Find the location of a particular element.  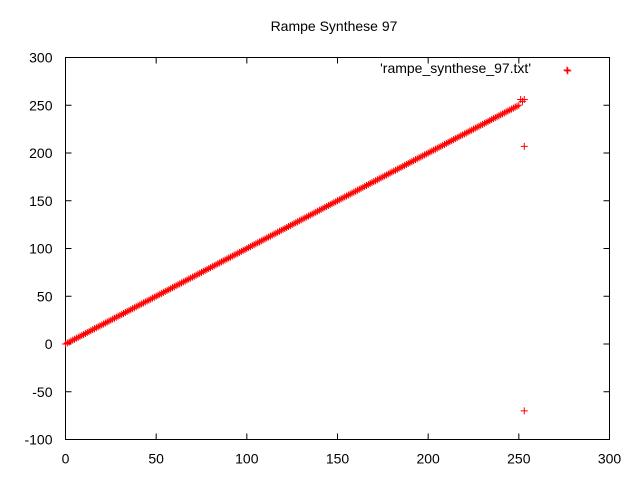

y-tick-label: 100 is located at coordinates (41, 249).